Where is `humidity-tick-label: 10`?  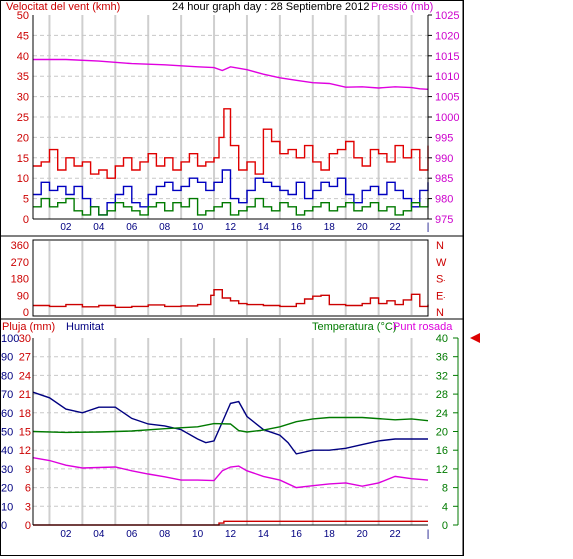 humidity-tick-label: 10 is located at coordinates (7, 507).